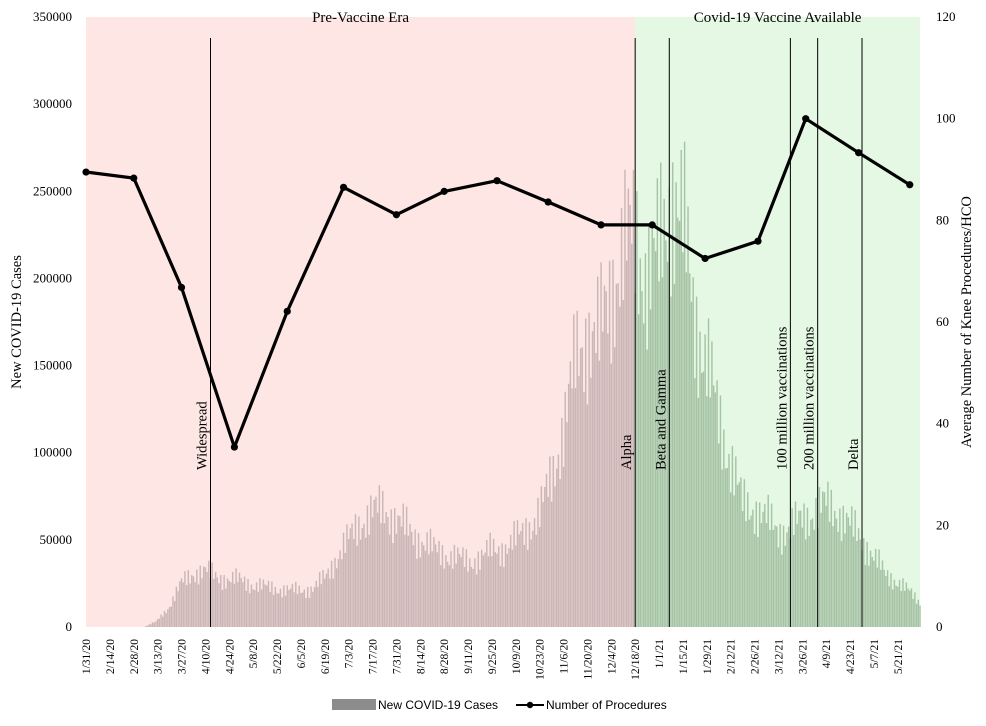 This screenshot has width=986, height=726. What do you see at coordinates (326, 656) in the screenshot?
I see `x-tick-label: 6/19/20` at bounding box center [326, 656].